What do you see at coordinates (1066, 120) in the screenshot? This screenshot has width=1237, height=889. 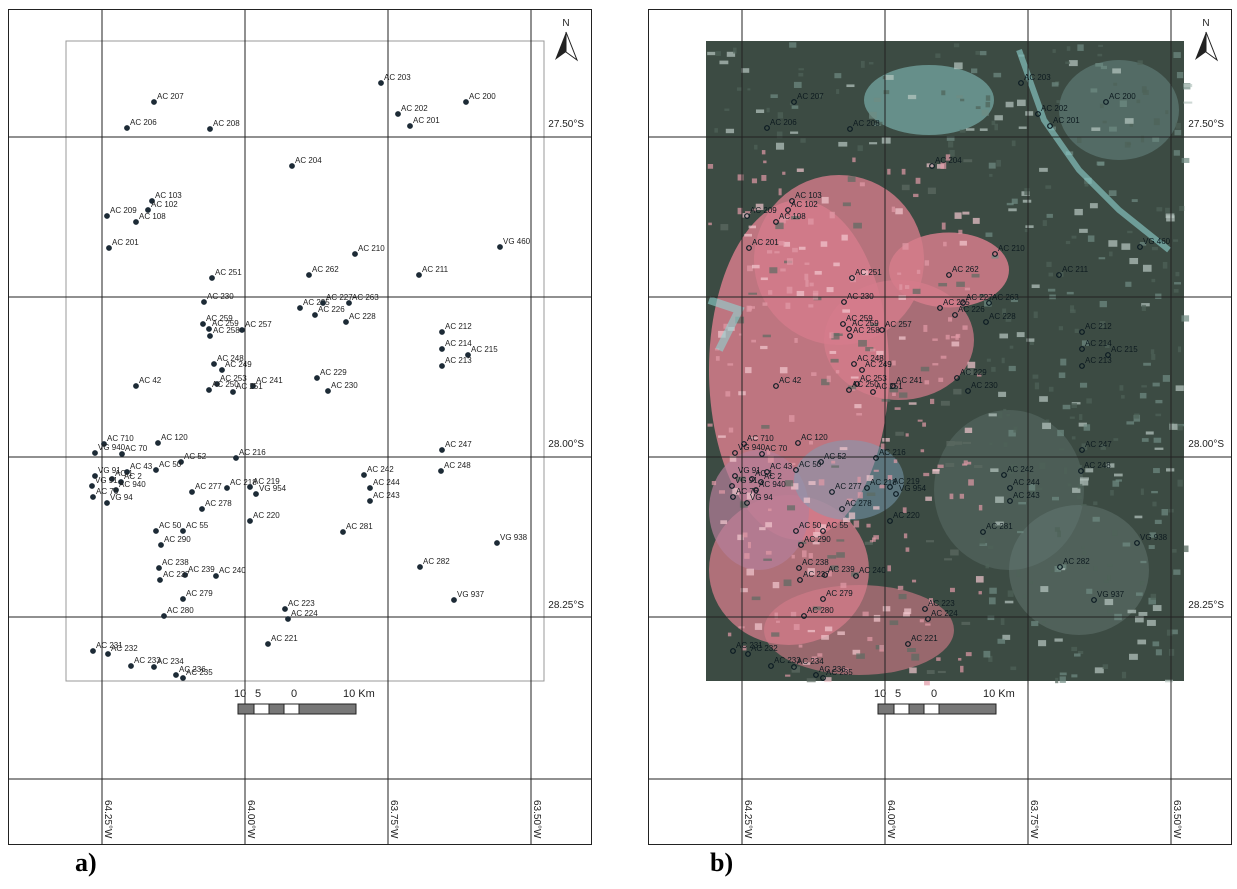 I see `site-label: AC 201` at bounding box center [1066, 120].